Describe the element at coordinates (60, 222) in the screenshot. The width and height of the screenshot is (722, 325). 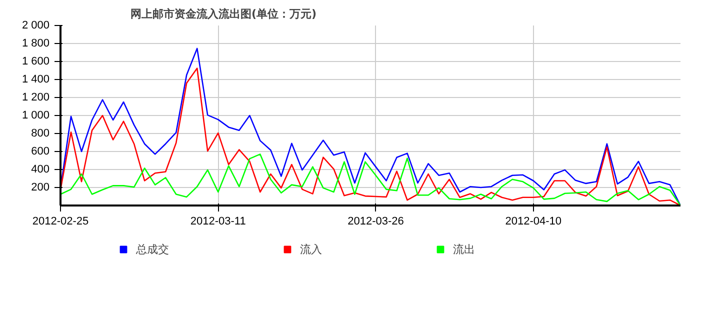
I see `x-tick-label: 2012-02-25` at that location.